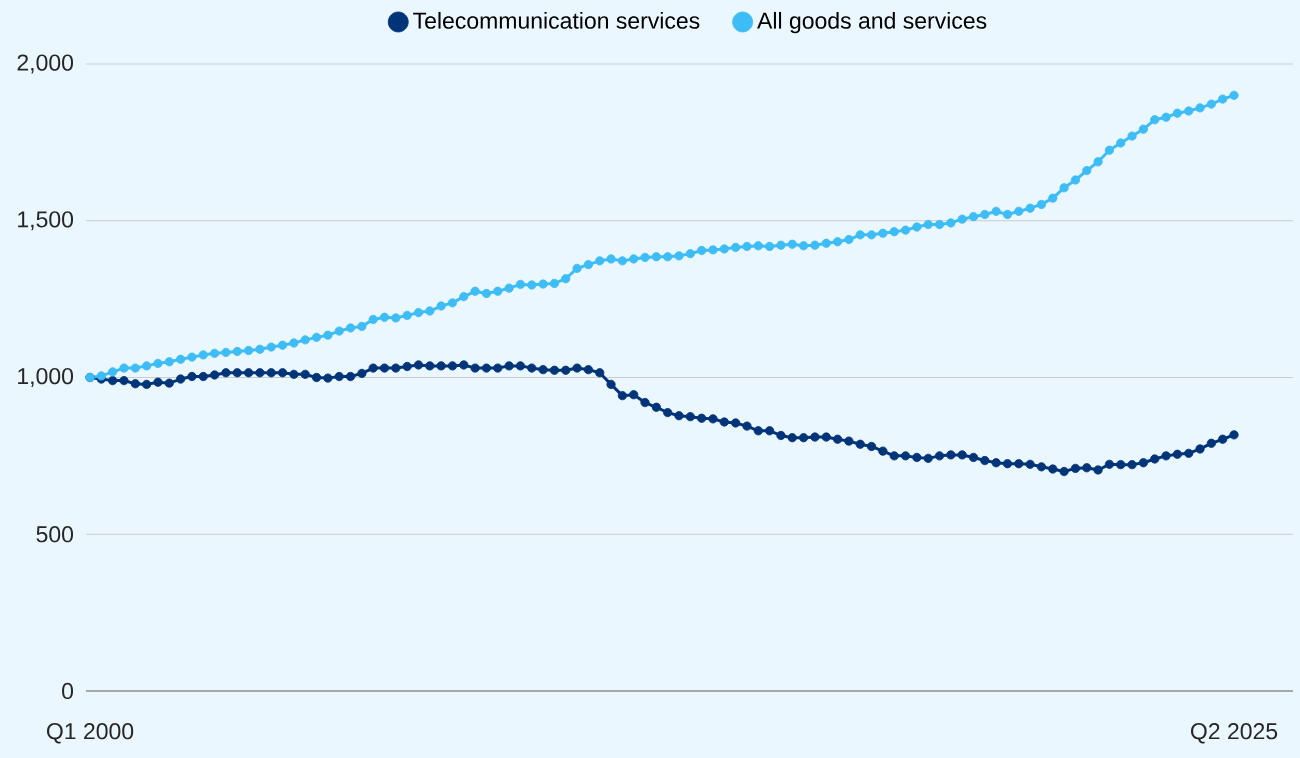  Describe the element at coordinates (90, 733) in the screenshot. I see `x-tick-label: Q1 2000` at that location.